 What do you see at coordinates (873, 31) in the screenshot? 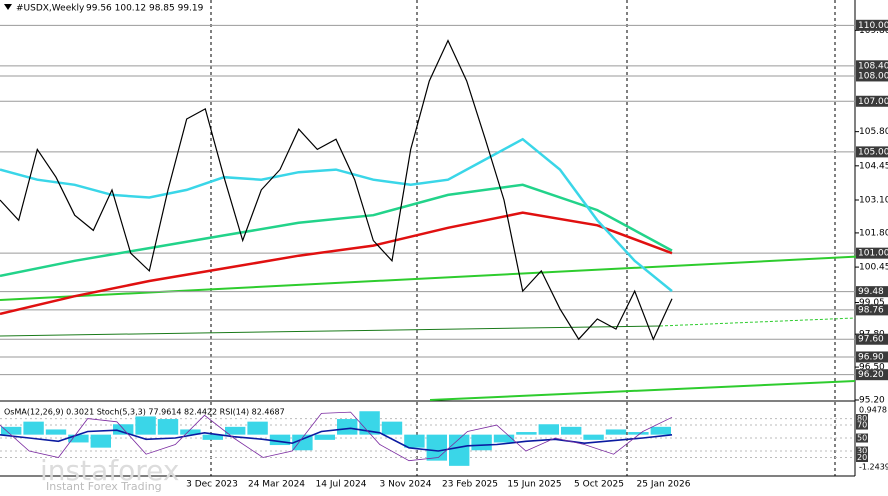
I see `y-tick-label: 109.80` at bounding box center [873, 31].